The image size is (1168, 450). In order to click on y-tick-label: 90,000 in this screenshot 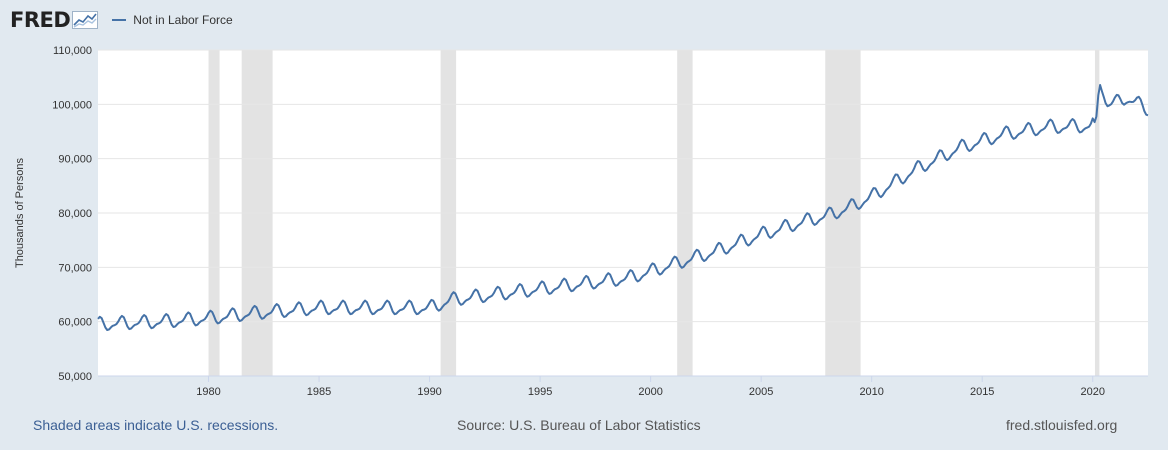, I will do `click(75, 160)`.